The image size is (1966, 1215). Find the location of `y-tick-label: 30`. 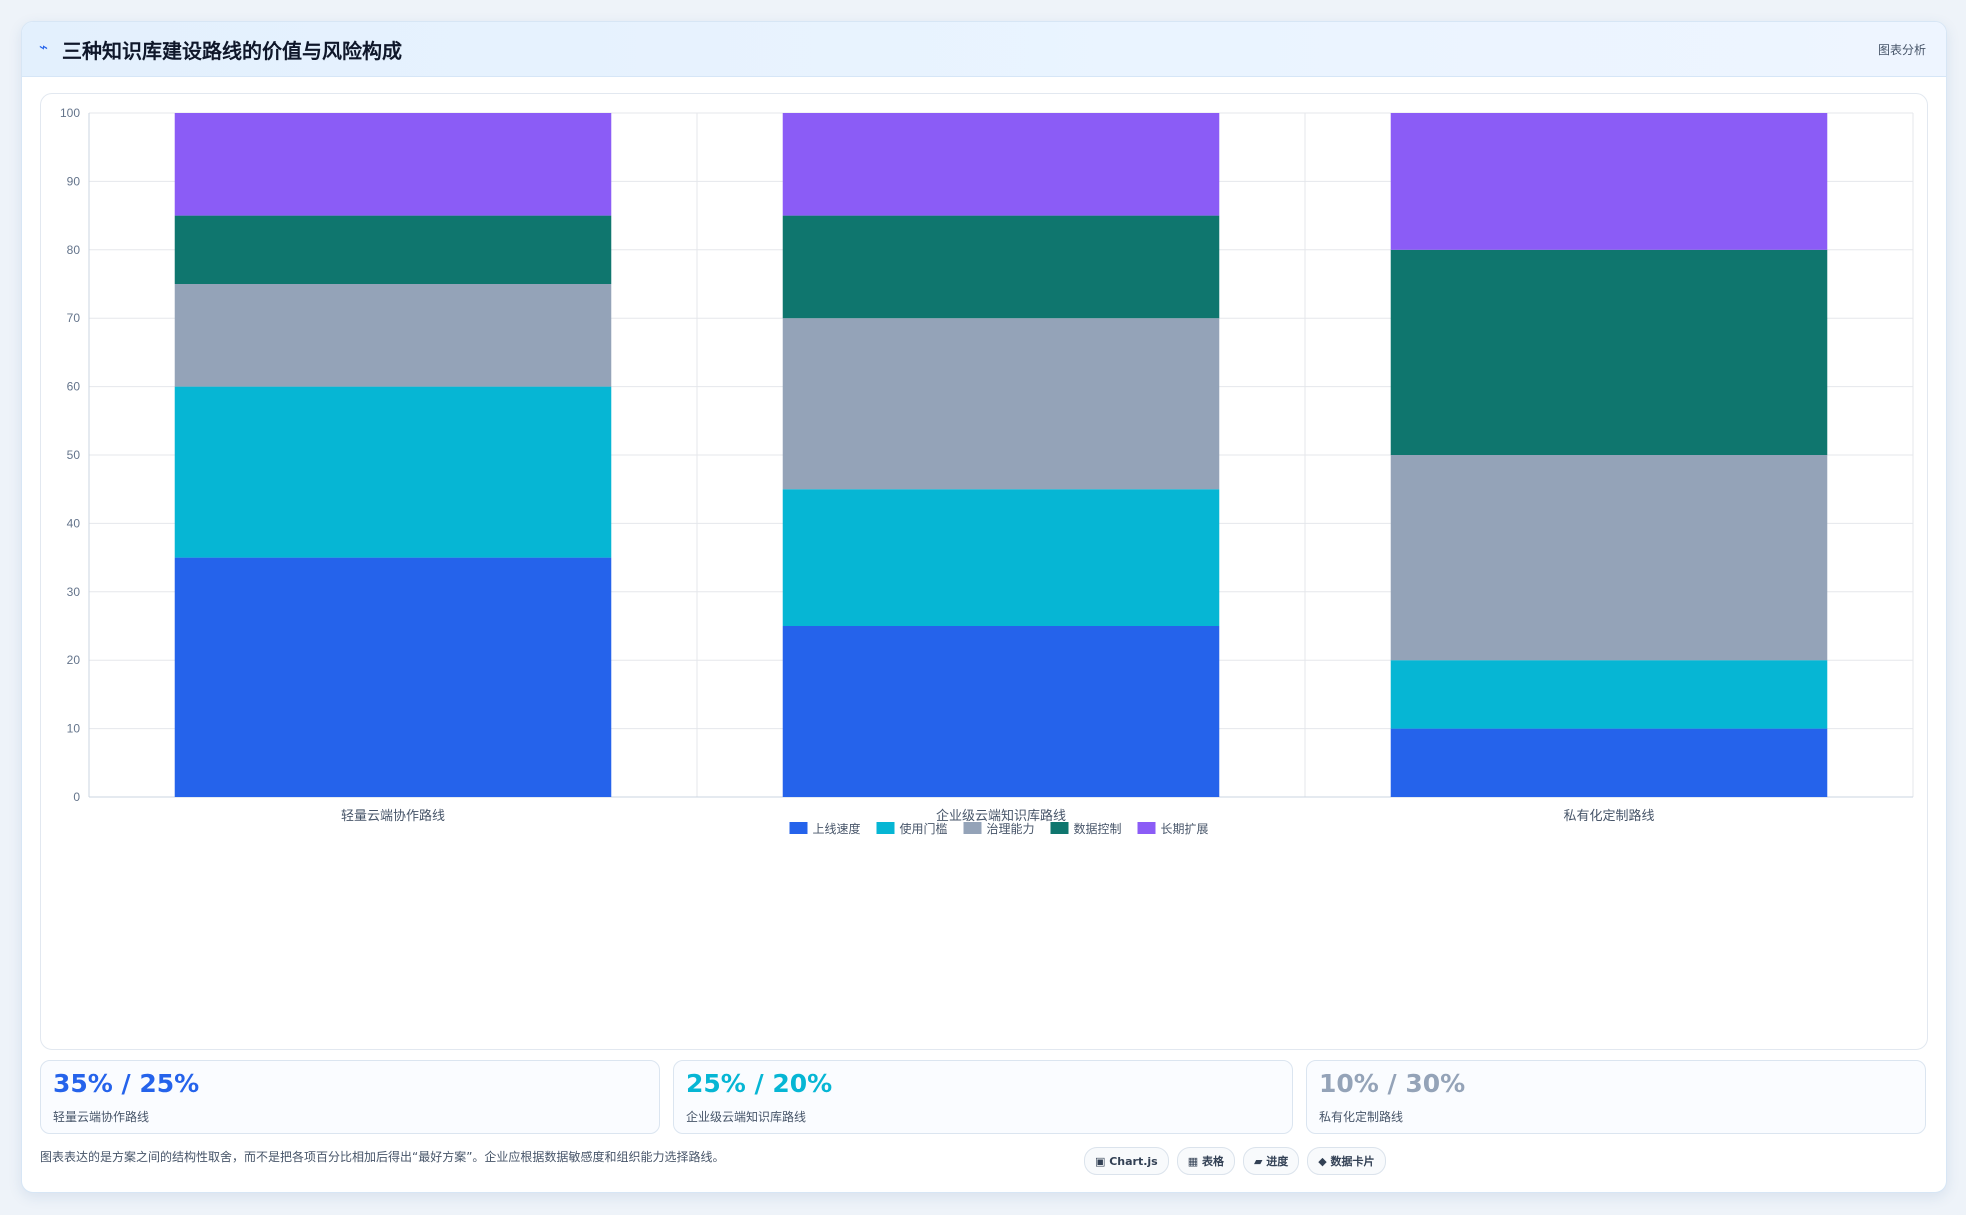

y-tick-label: 30 is located at coordinates (74, 592).